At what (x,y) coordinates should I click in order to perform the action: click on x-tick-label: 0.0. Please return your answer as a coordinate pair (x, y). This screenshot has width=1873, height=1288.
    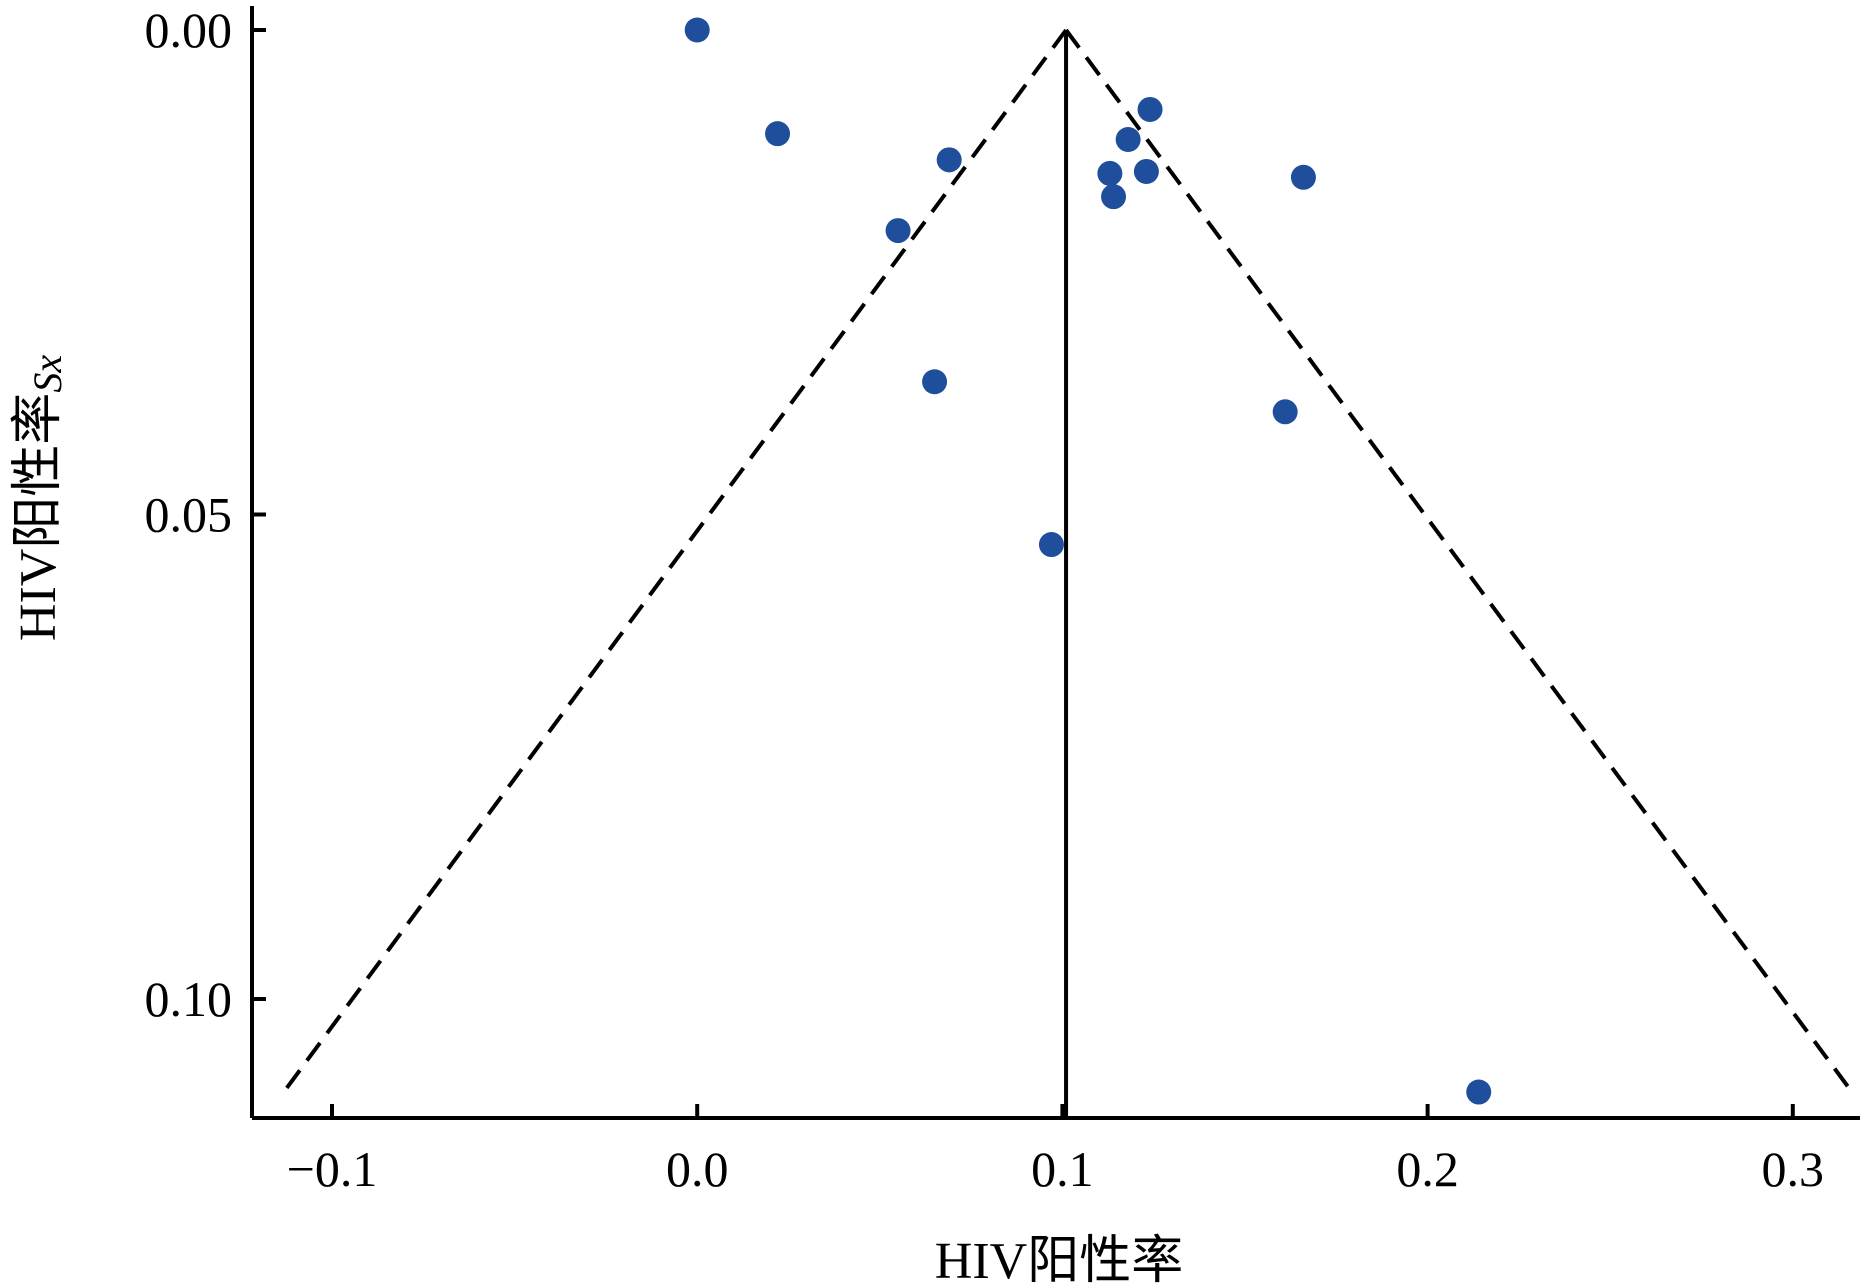
    Looking at the image, I should click on (697, 1169).